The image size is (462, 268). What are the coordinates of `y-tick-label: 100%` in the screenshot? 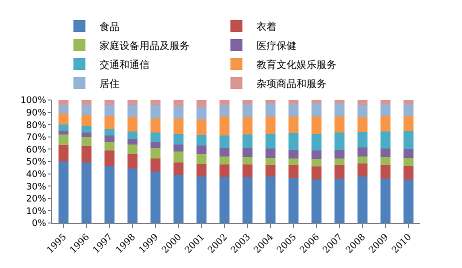 It's located at (33, 101).